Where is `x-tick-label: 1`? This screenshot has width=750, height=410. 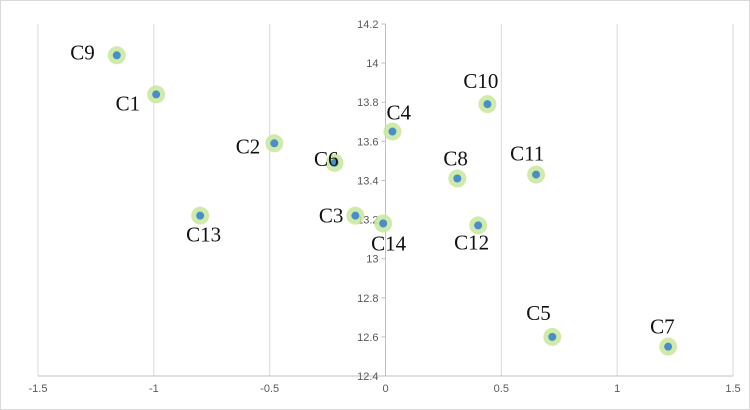
x-tick-label: 1 is located at coordinates (617, 389).